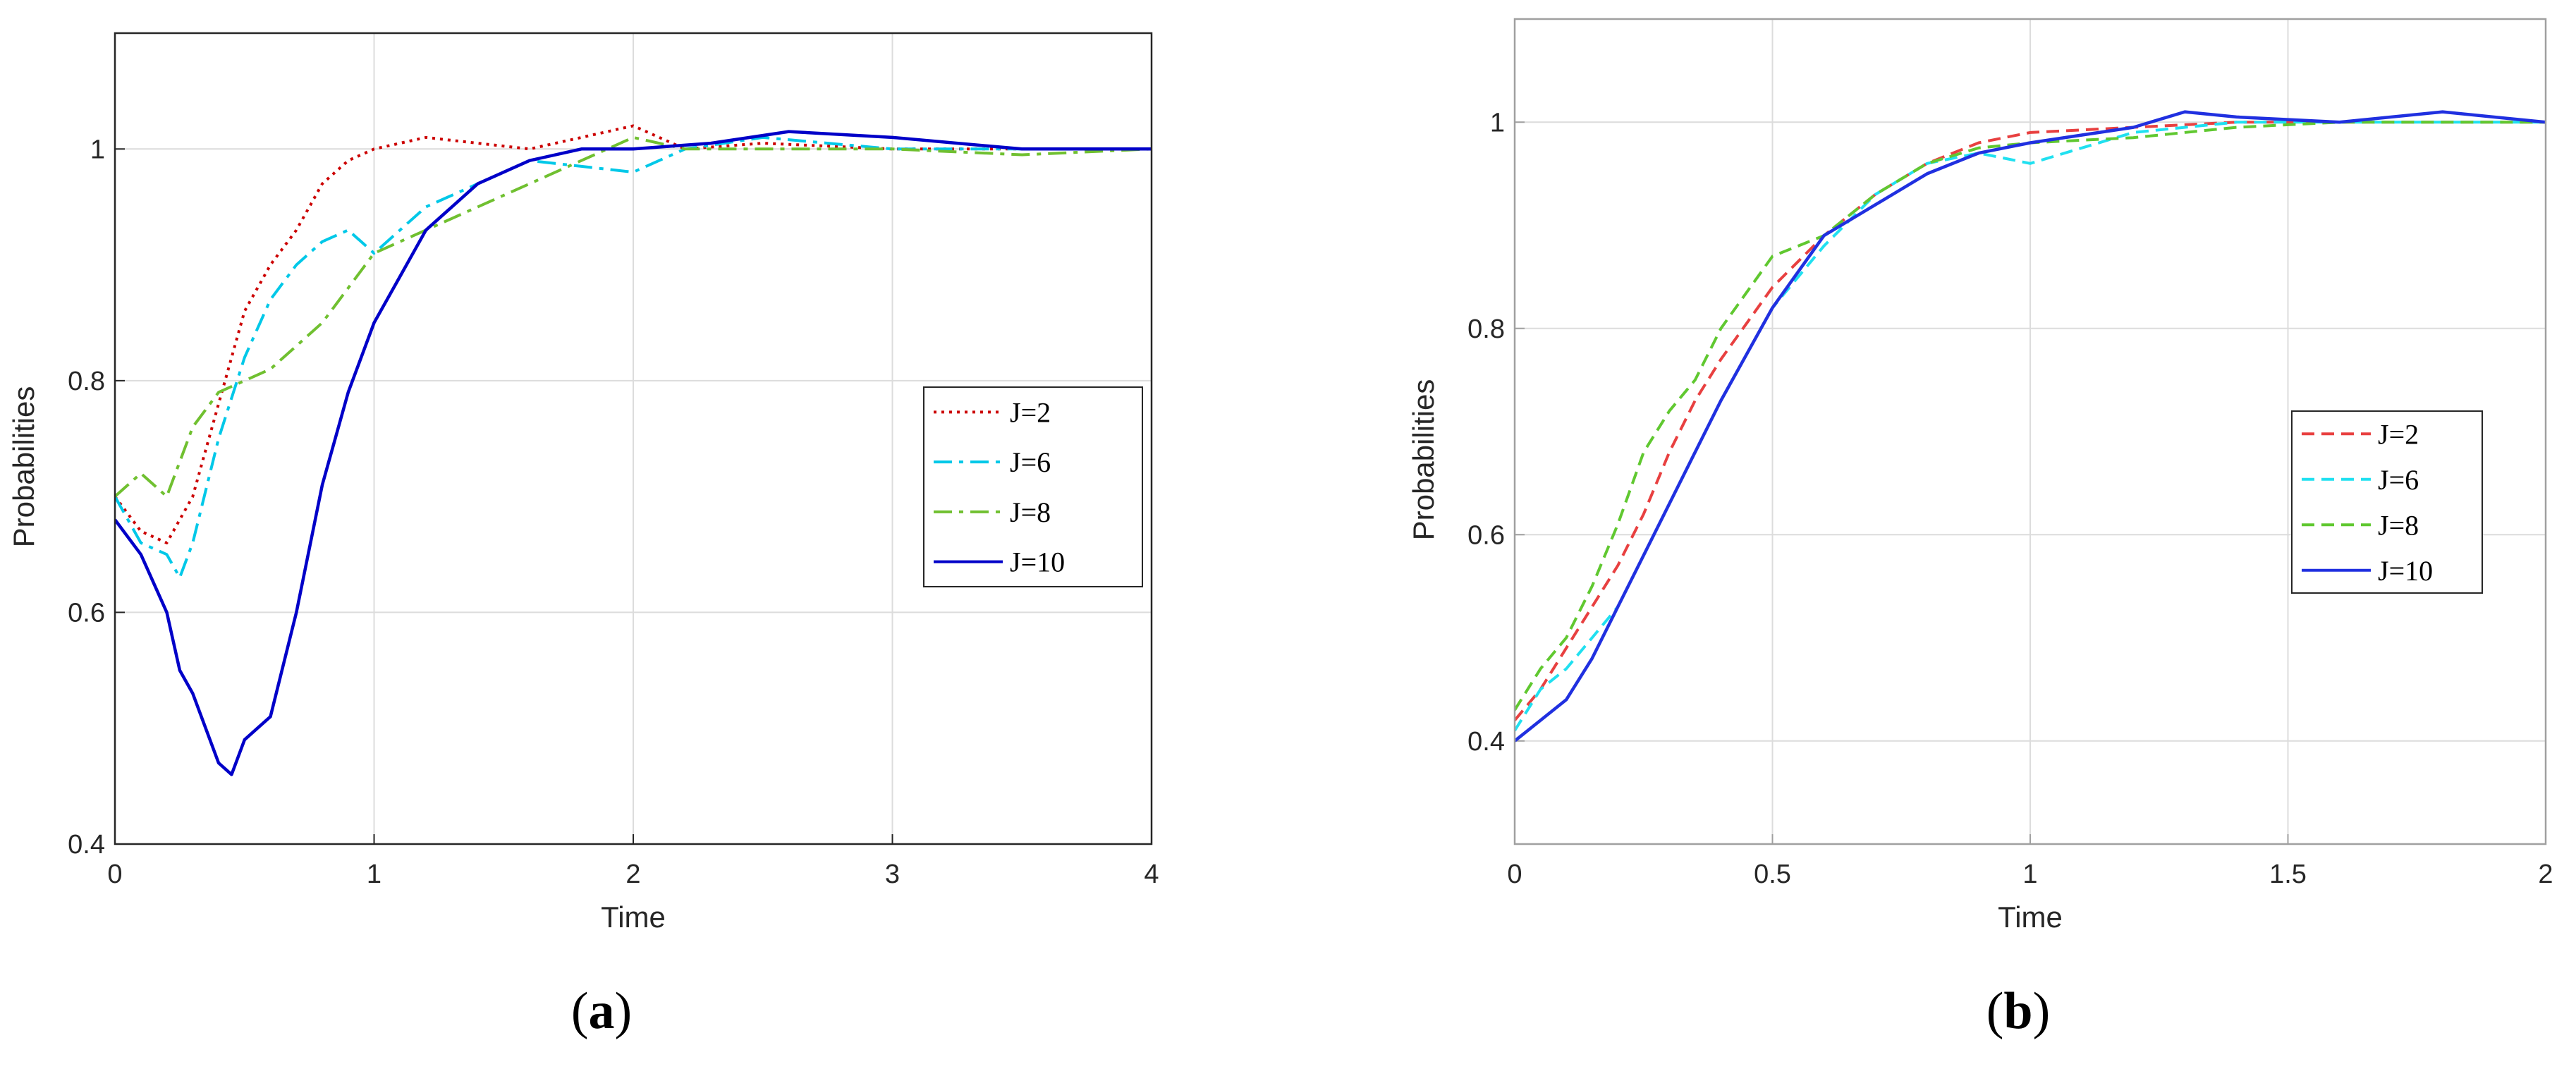  What do you see at coordinates (893, 875) in the screenshot?
I see `x-tick-label: 3` at bounding box center [893, 875].